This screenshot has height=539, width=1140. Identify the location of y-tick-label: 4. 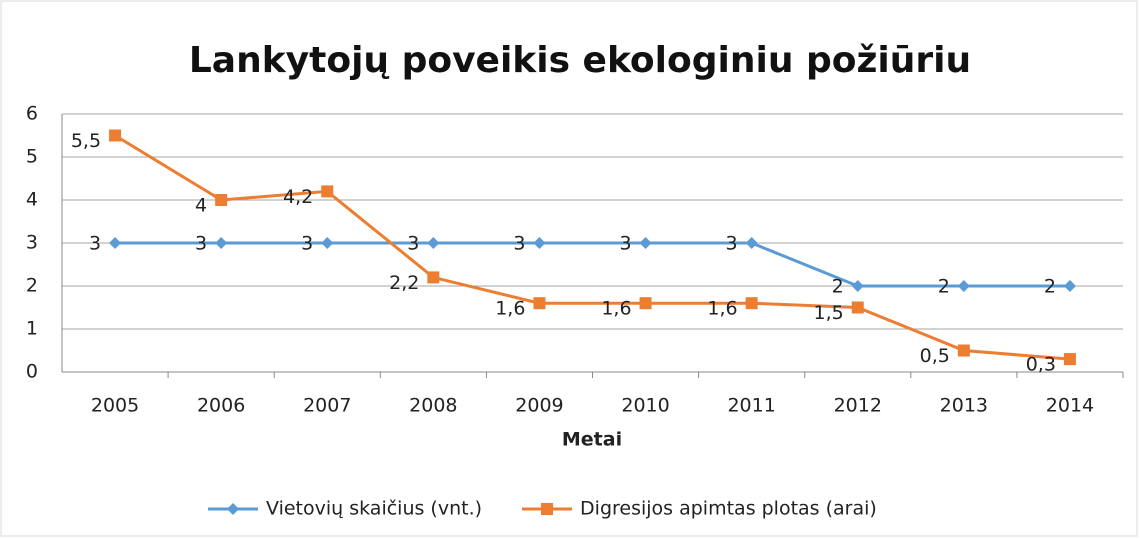
(32, 200).